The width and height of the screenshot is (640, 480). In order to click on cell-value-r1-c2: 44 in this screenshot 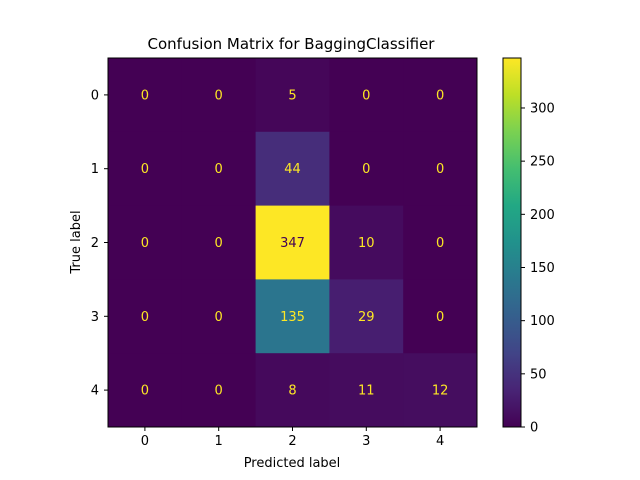, I will do `click(292, 169)`.